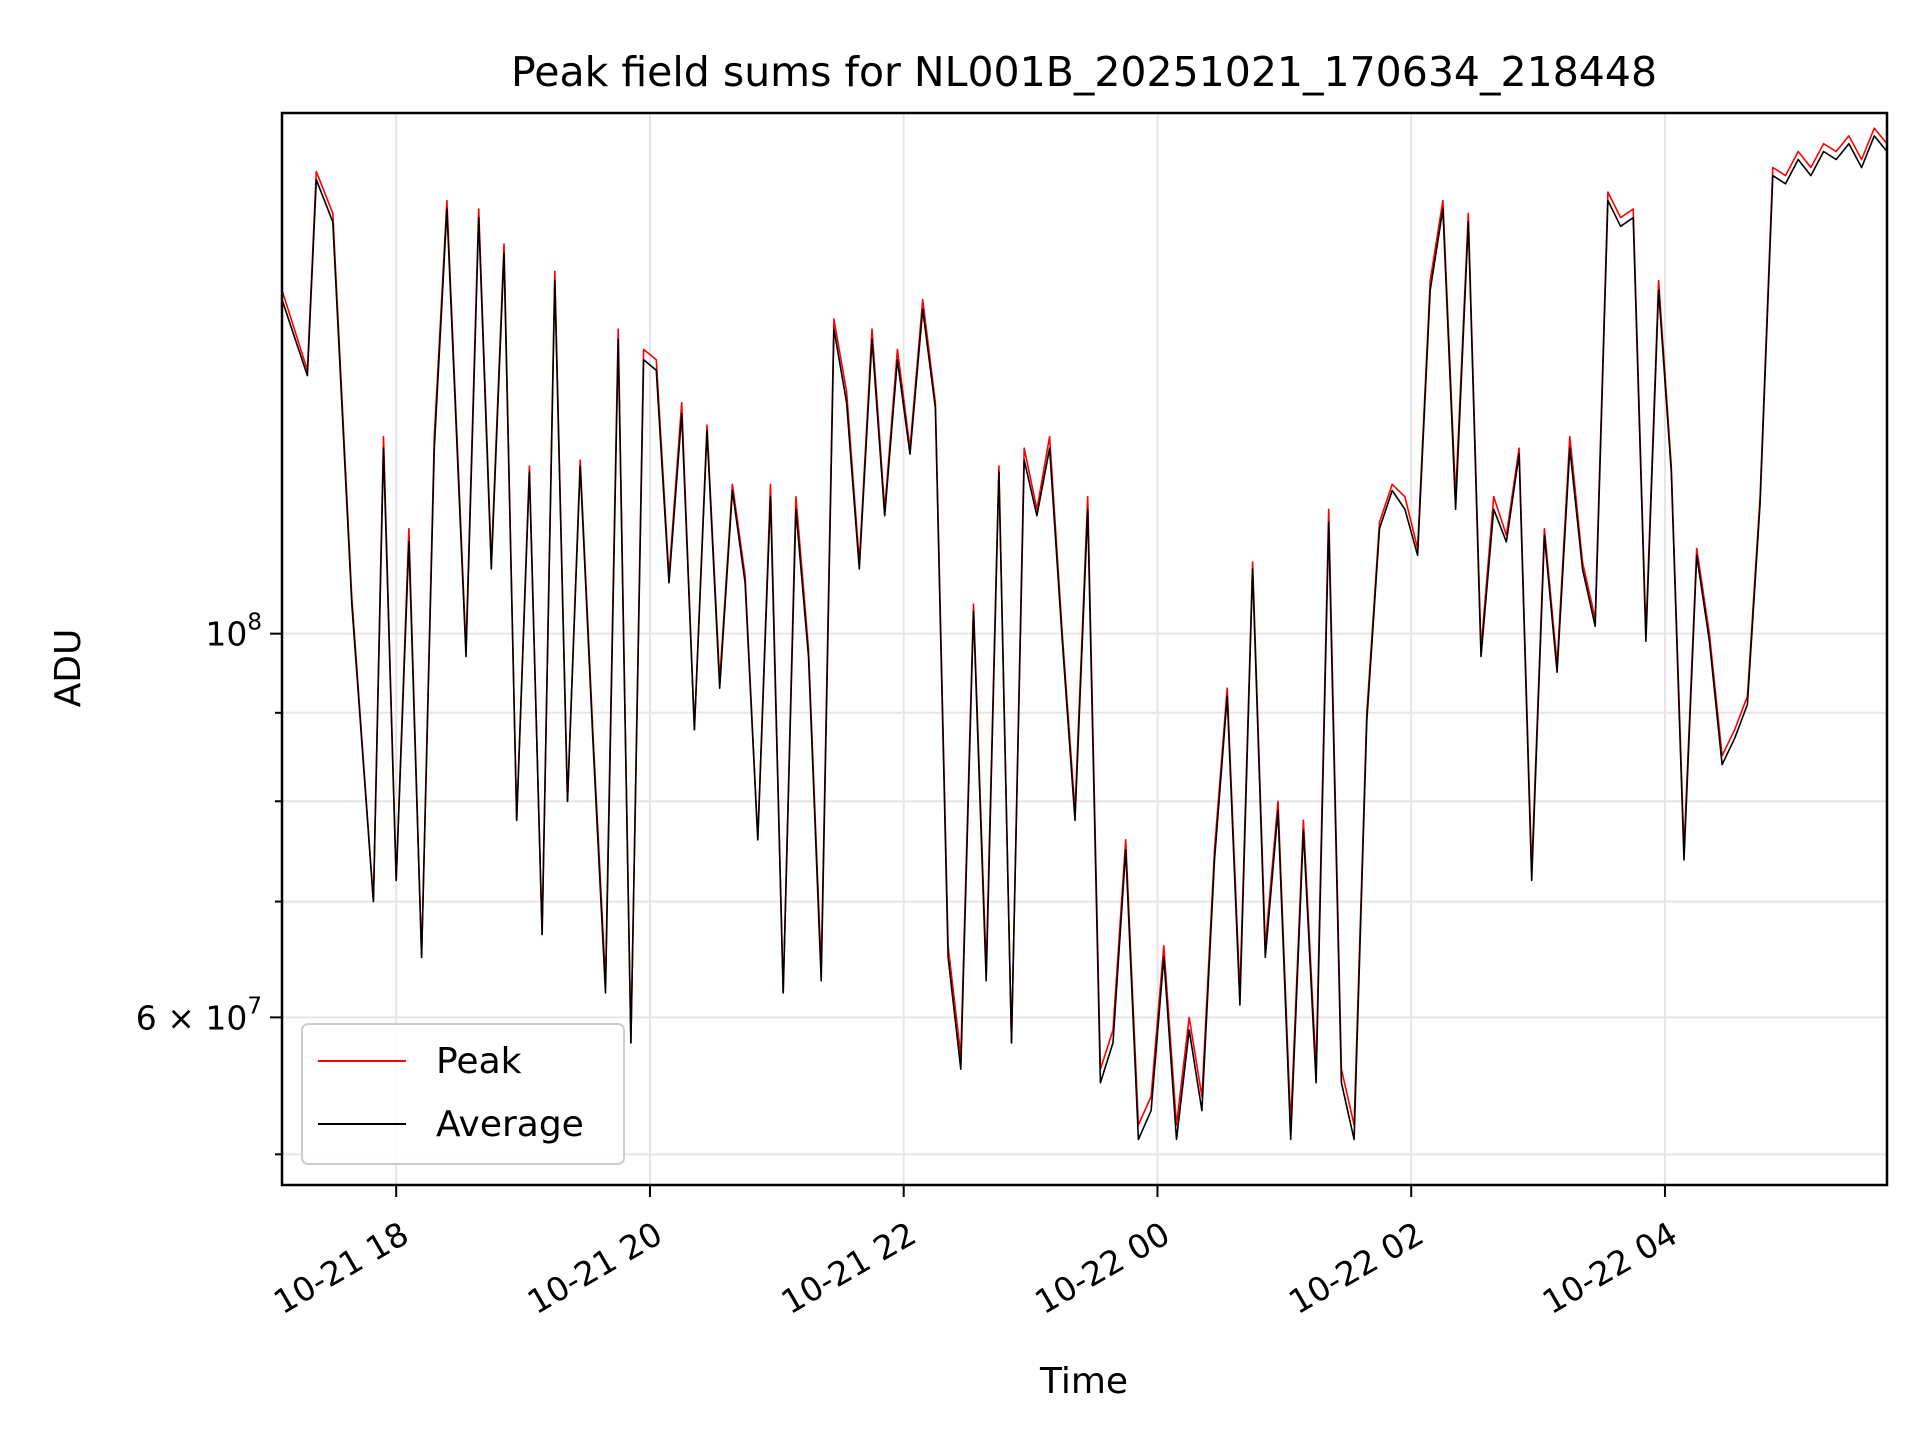  I want to click on legend-label-average: Average, so click(510, 1124).